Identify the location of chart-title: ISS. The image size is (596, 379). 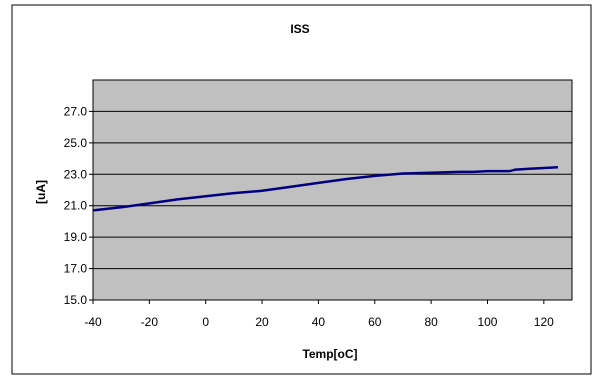
(299, 29).